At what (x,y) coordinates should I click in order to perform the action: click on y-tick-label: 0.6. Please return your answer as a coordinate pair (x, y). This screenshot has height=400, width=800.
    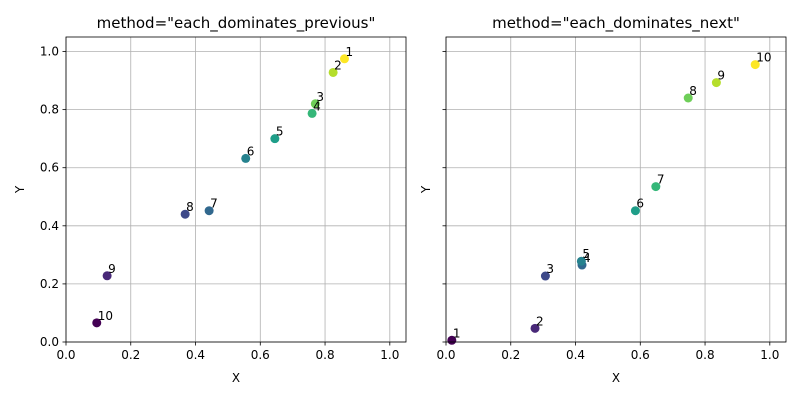
    Looking at the image, I should click on (49, 168).